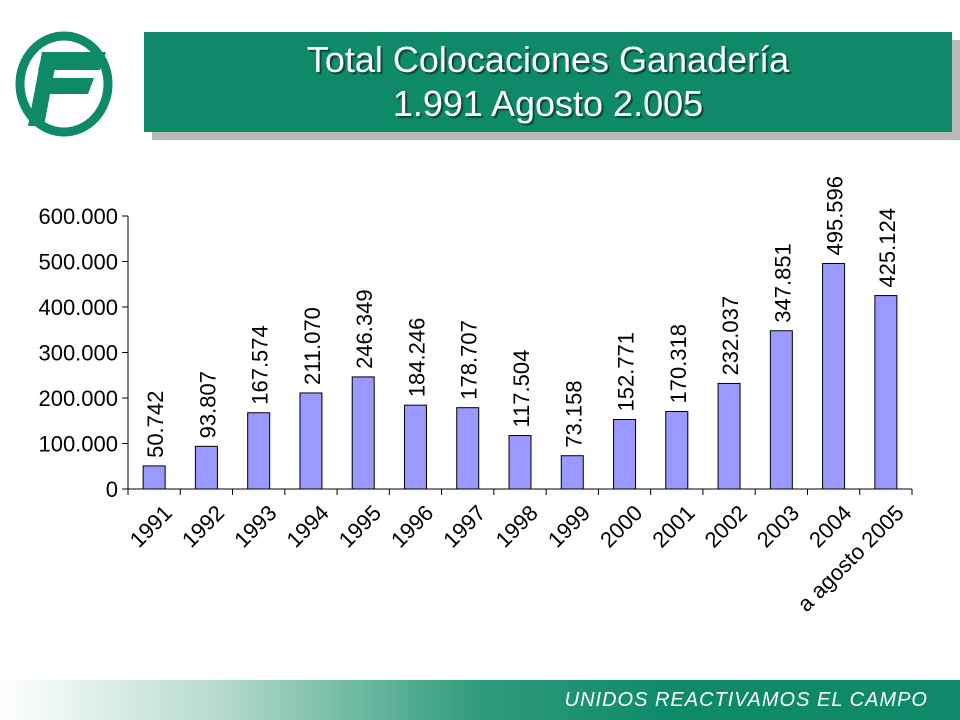 The width and height of the screenshot is (960, 720). I want to click on y-tick-label: 0, so click(112, 489).